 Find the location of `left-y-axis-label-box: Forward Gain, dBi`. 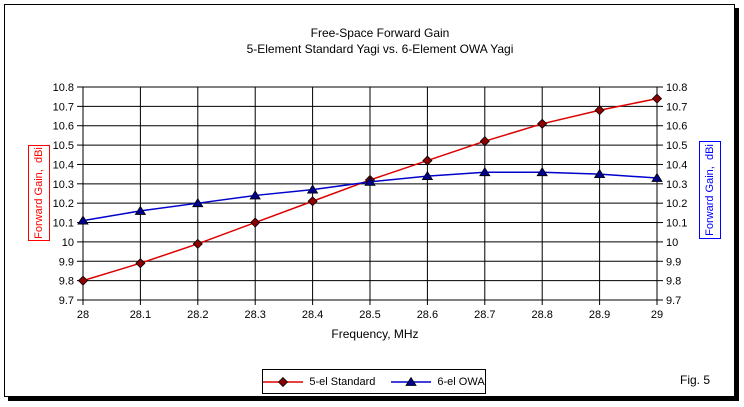

left-y-axis-label-box: Forward Gain, dBi is located at coordinates (39, 193).